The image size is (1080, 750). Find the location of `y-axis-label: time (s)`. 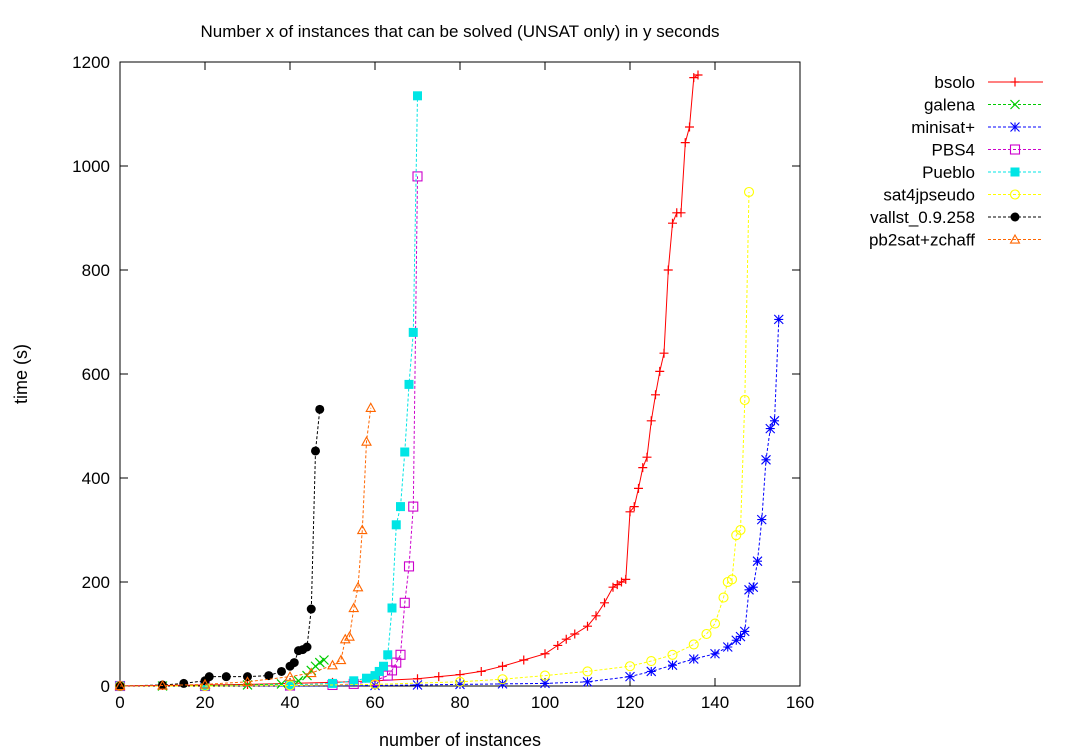

y-axis-label: time (s) is located at coordinates (21, 374).